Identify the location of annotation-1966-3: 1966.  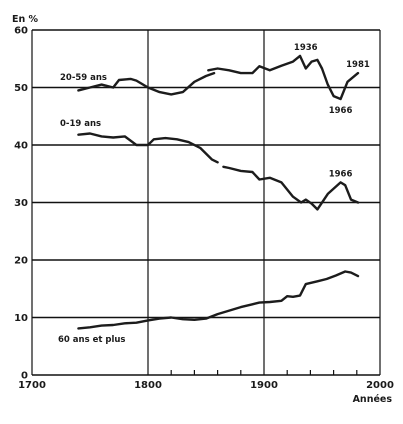
(341, 111).